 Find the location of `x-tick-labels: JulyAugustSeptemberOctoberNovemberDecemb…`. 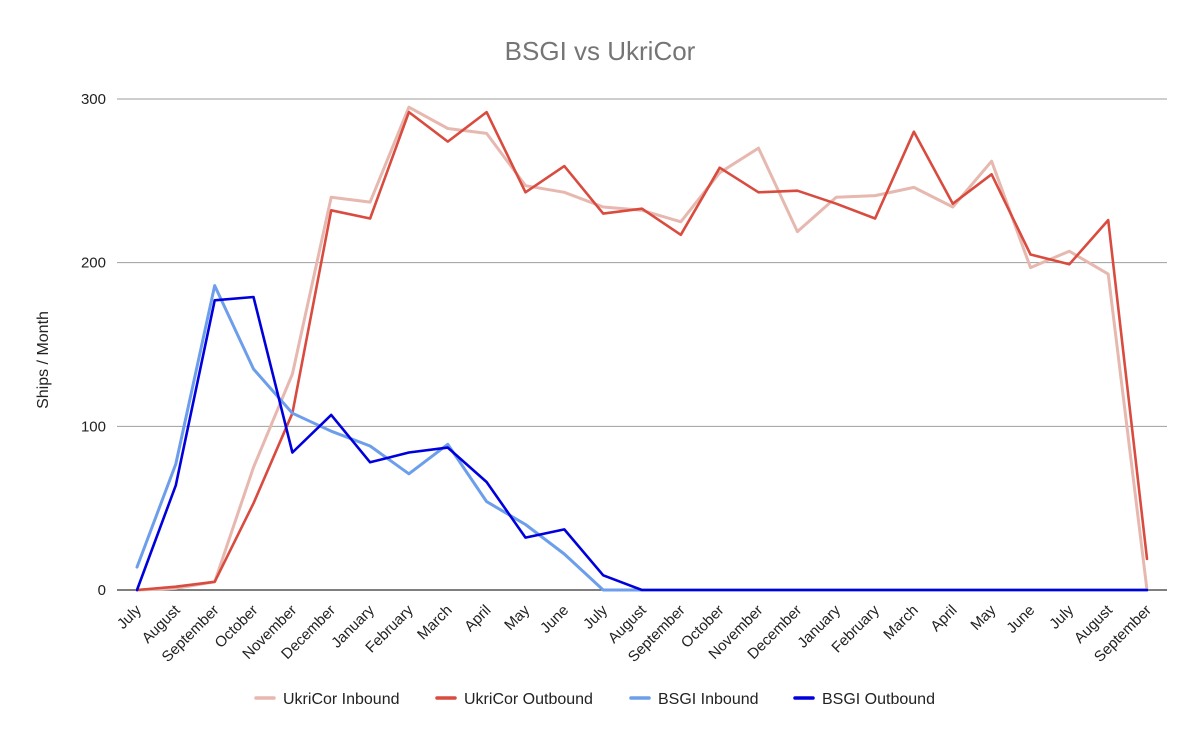

x-tick-labels: JulyAugustSeptemberOctoberNovemberDecemb… is located at coordinates (634, 633).